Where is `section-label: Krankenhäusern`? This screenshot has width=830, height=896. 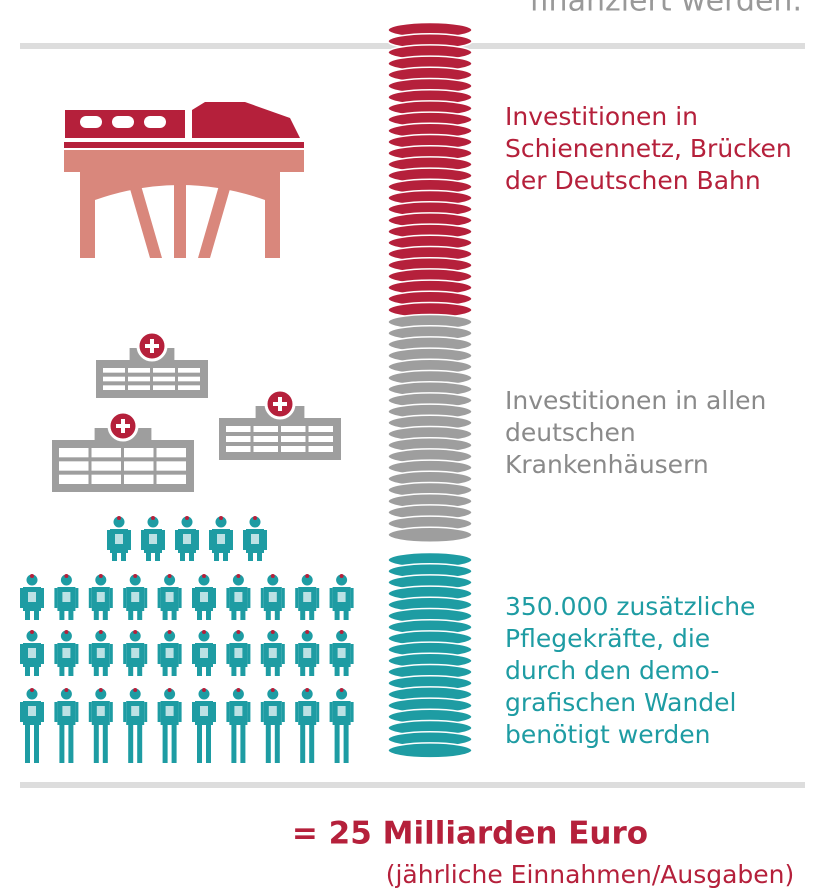
section-label: Krankenhäusern is located at coordinates (607, 464).